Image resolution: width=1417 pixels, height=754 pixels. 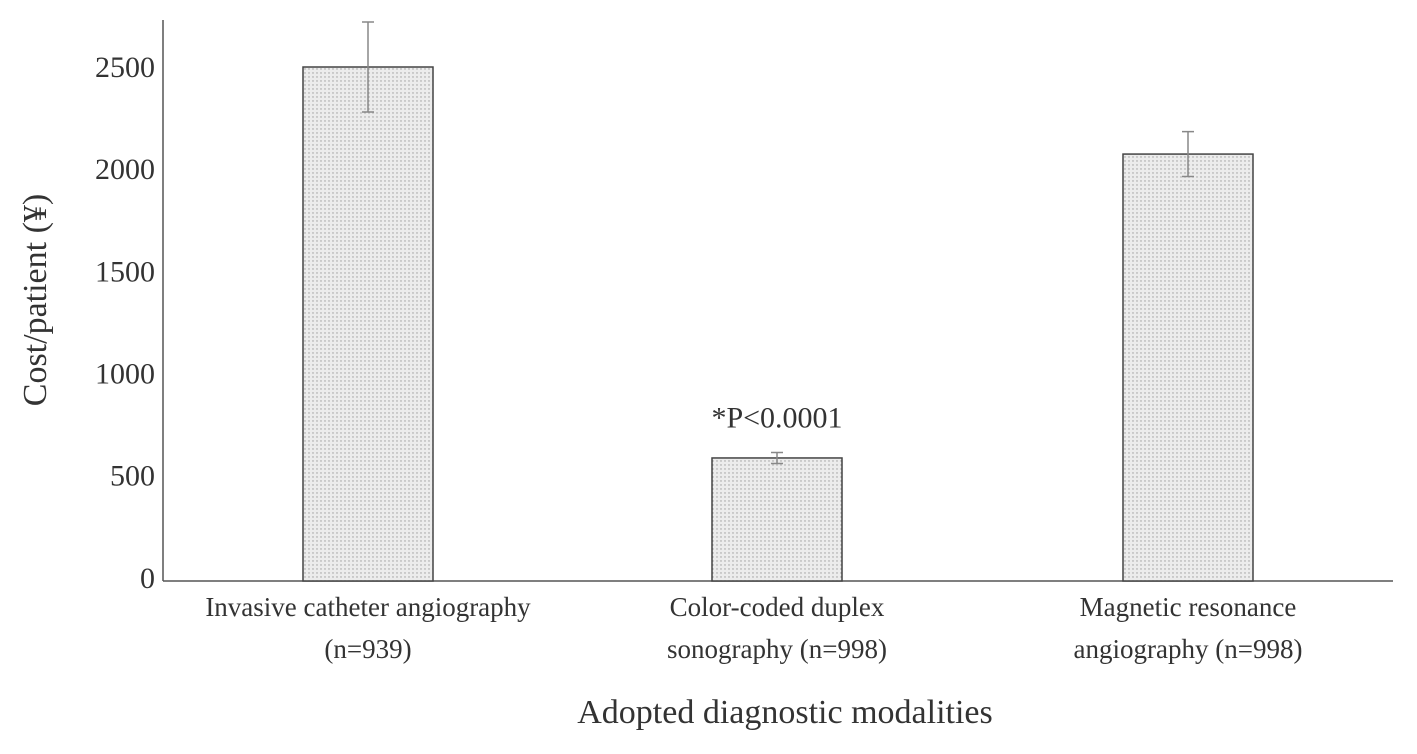 What do you see at coordinates (368, 607) in the screenshot?
I see `x-tick-label: Invasive catheter angiography` at bounding box center [368, 607].